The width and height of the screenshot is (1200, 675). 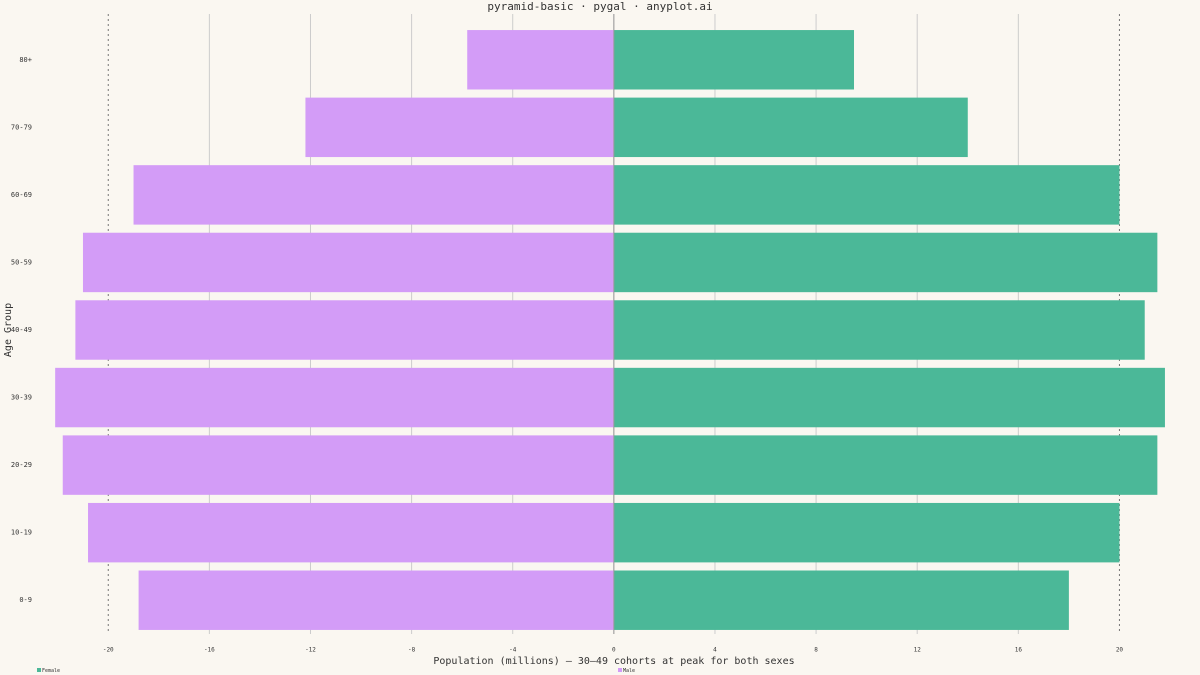 I want to click on y-tick-label: 50-59, so click(x=21, y=262).